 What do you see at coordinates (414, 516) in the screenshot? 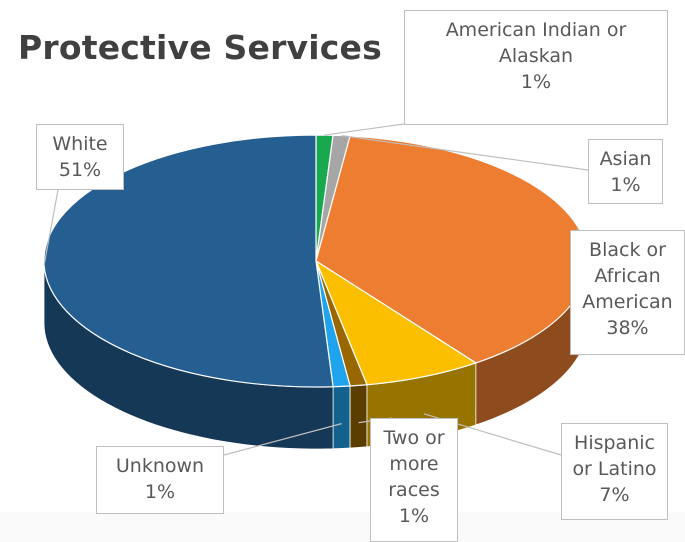
I see `callout-two-or-more-pct: 1%` at bounding box center [414, 516].